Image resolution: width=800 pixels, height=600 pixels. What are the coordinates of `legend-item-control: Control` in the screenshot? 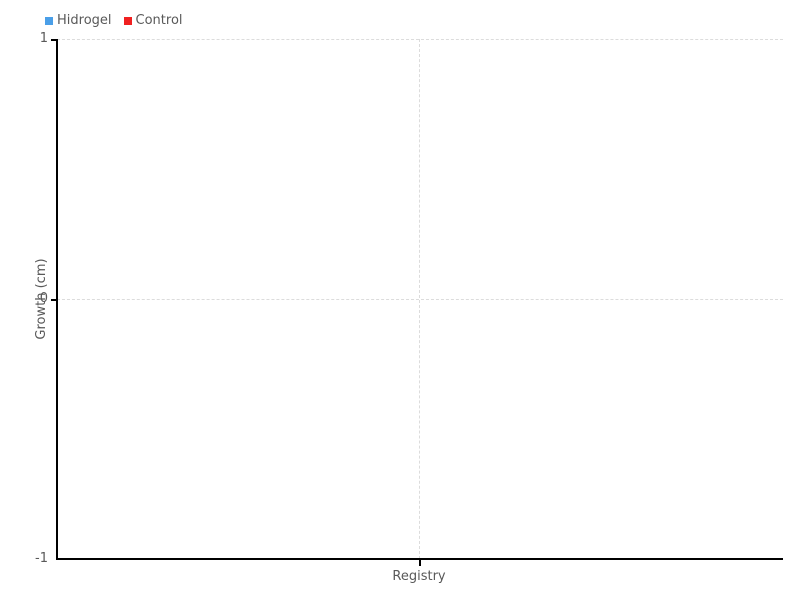 It's located at (153, 20).